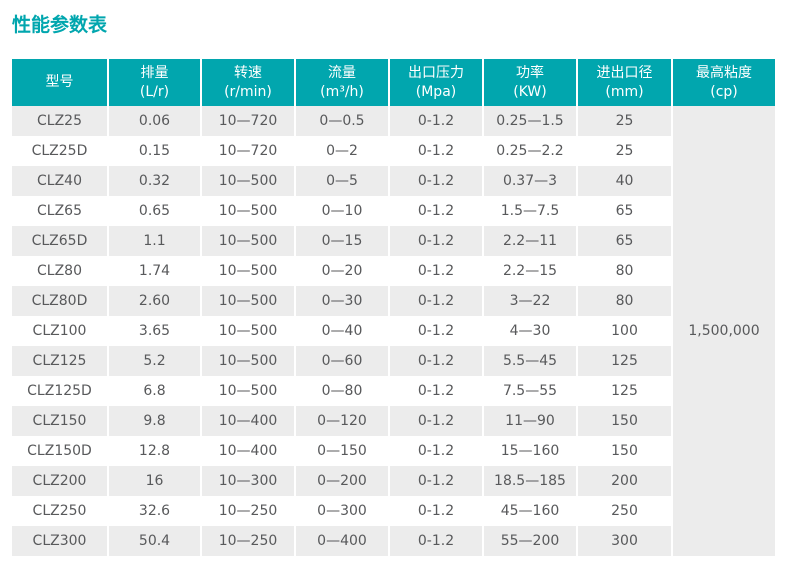 The width and height of the screenshot is (787, 578). What do you see at coordinates (342, 91) in the screenshot?
I see `column-header-unit: (m³/h)` at bounding box center [342, 91].